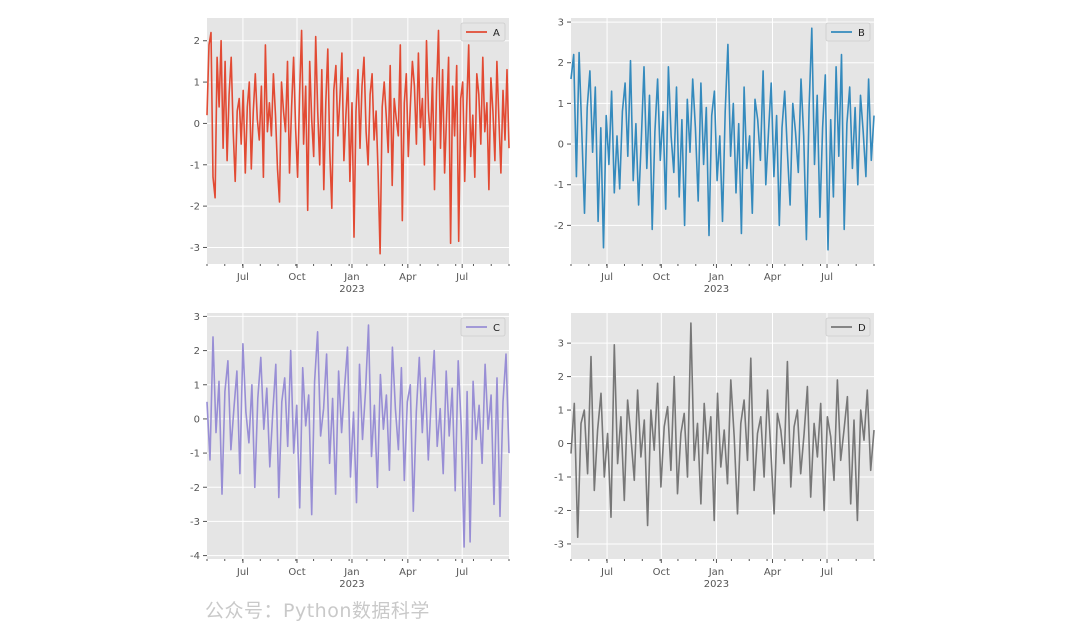  Describe the element at coordinates (496, 33) in the screenshot. I see `legend-label: A` at that location.